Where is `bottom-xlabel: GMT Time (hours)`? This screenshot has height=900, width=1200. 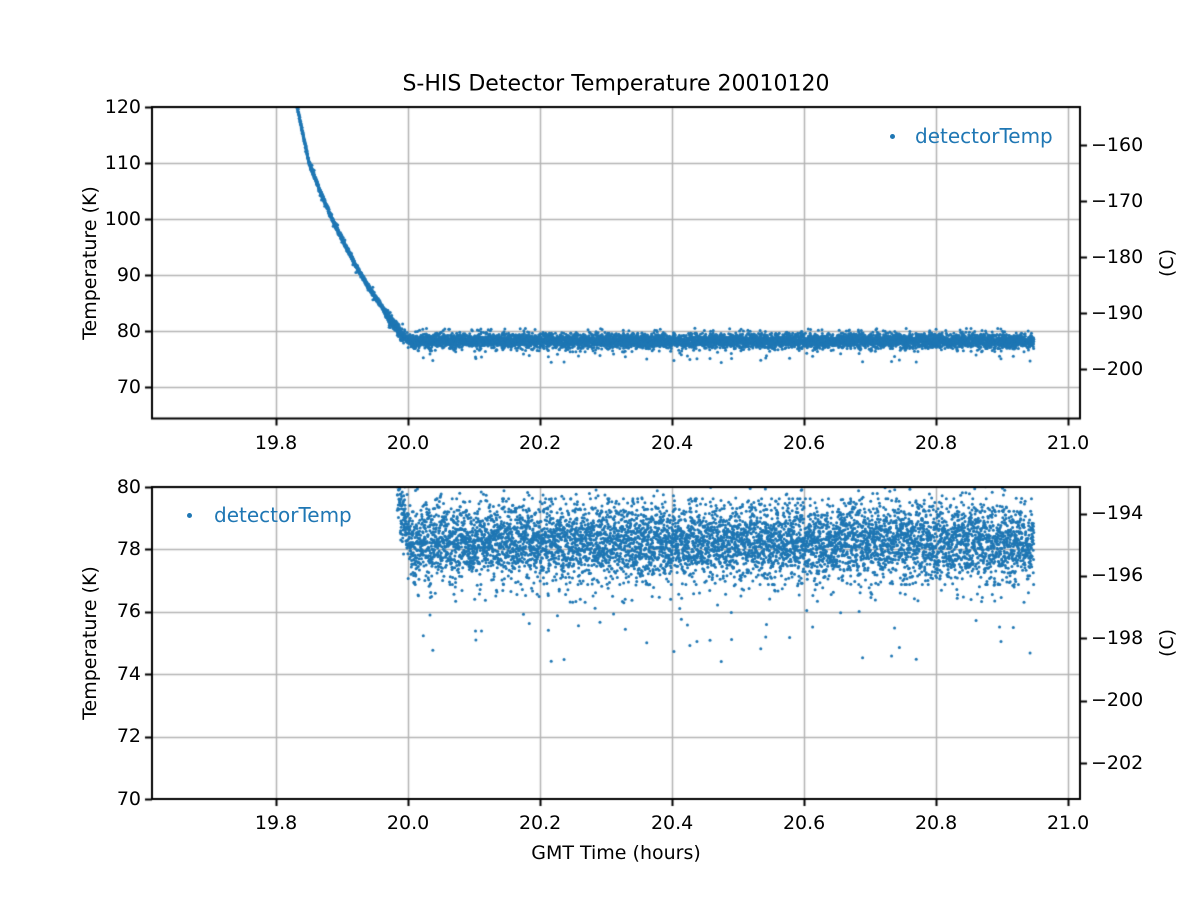
bottom-xlabel: GMT Time (hours) is located at coordinates (616, 853).